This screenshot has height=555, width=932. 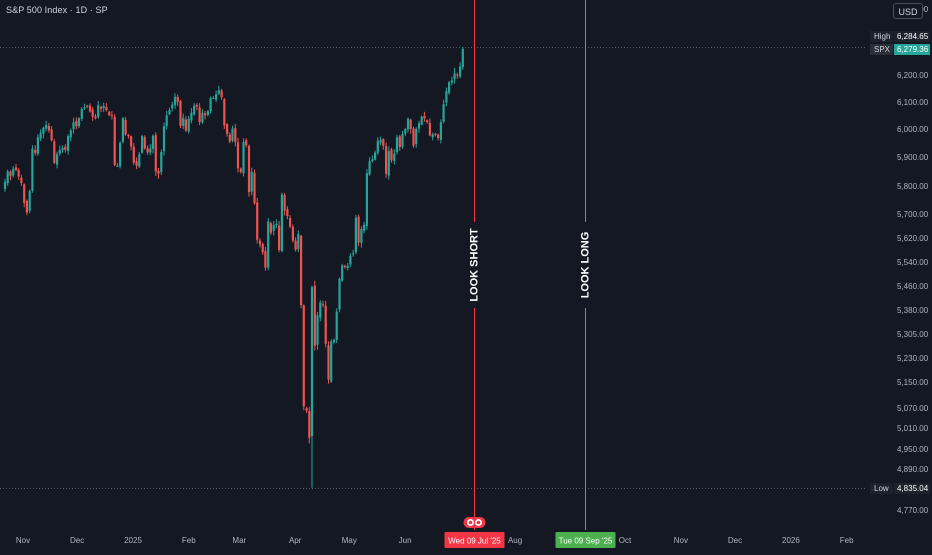 I want to click on look-short-date-label: Wed 09 Jul '25, so click(x=474, y=541).